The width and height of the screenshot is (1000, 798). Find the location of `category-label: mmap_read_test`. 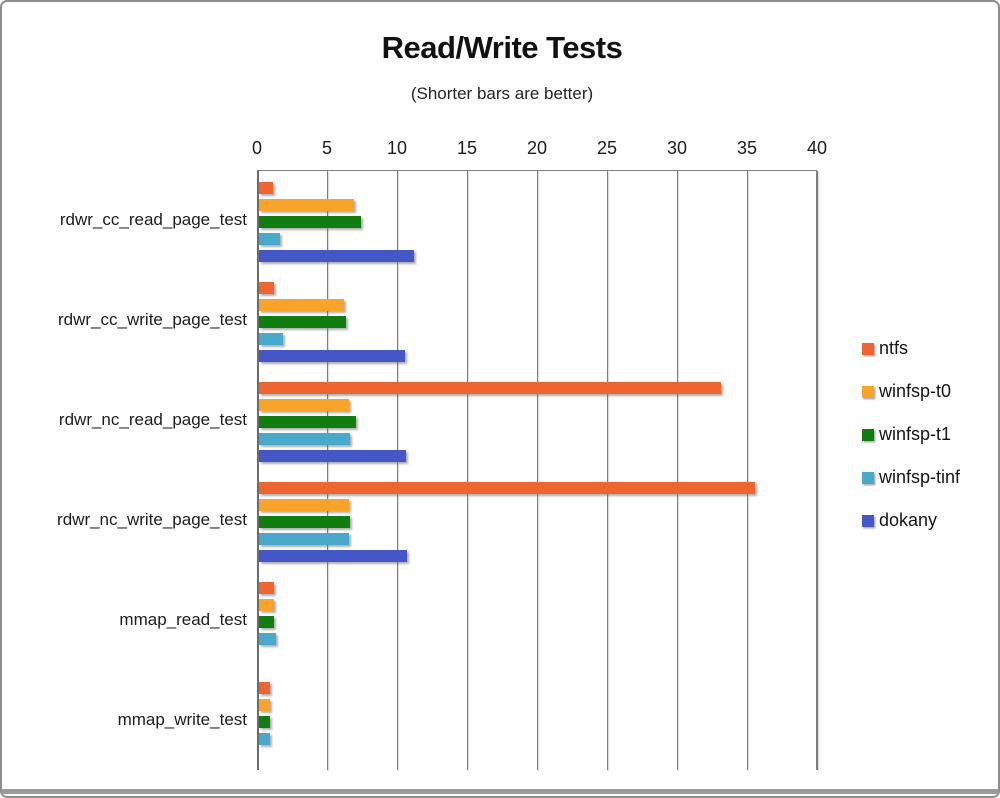

category-label: mmap_read_test is located at coordinates (183, 619).